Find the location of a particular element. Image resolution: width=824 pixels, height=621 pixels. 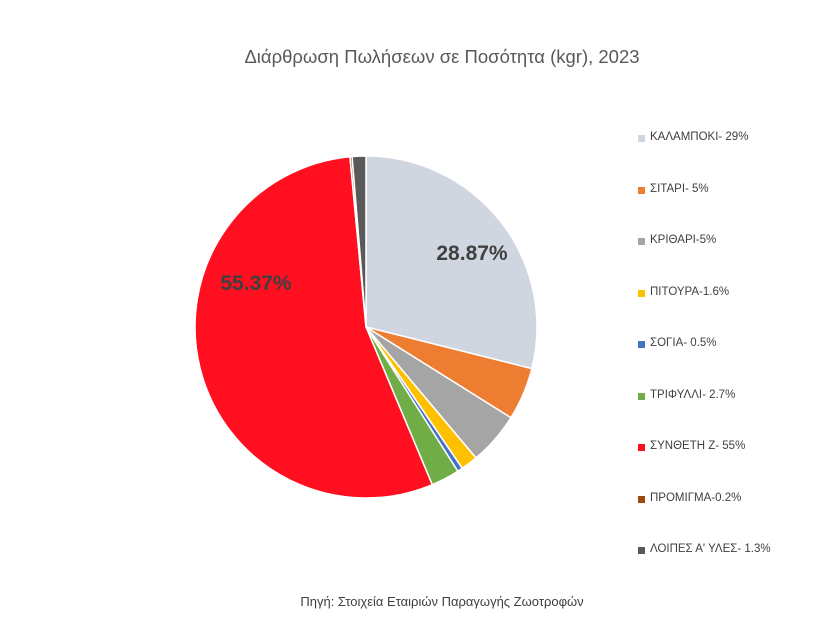

legend-item-2: ΚΡΙΘΑΡΙ-5% is located at coordinates (731, 259).